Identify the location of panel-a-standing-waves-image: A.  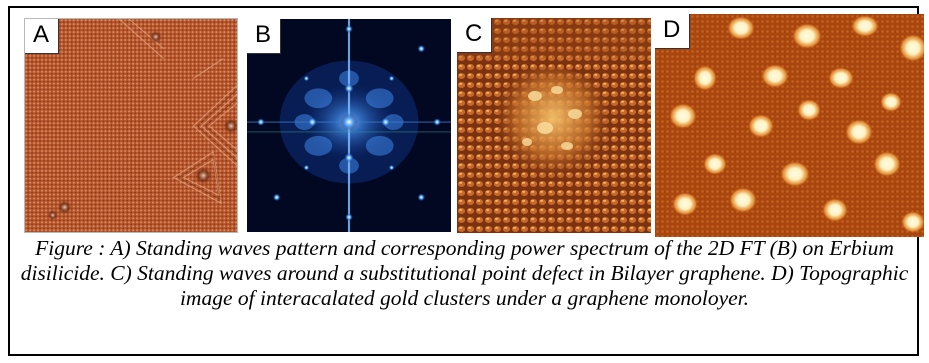
(131, 125).